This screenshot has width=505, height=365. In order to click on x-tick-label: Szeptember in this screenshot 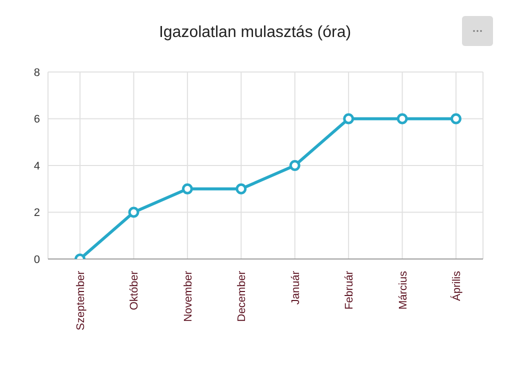, I will do `click(81, 300)`.